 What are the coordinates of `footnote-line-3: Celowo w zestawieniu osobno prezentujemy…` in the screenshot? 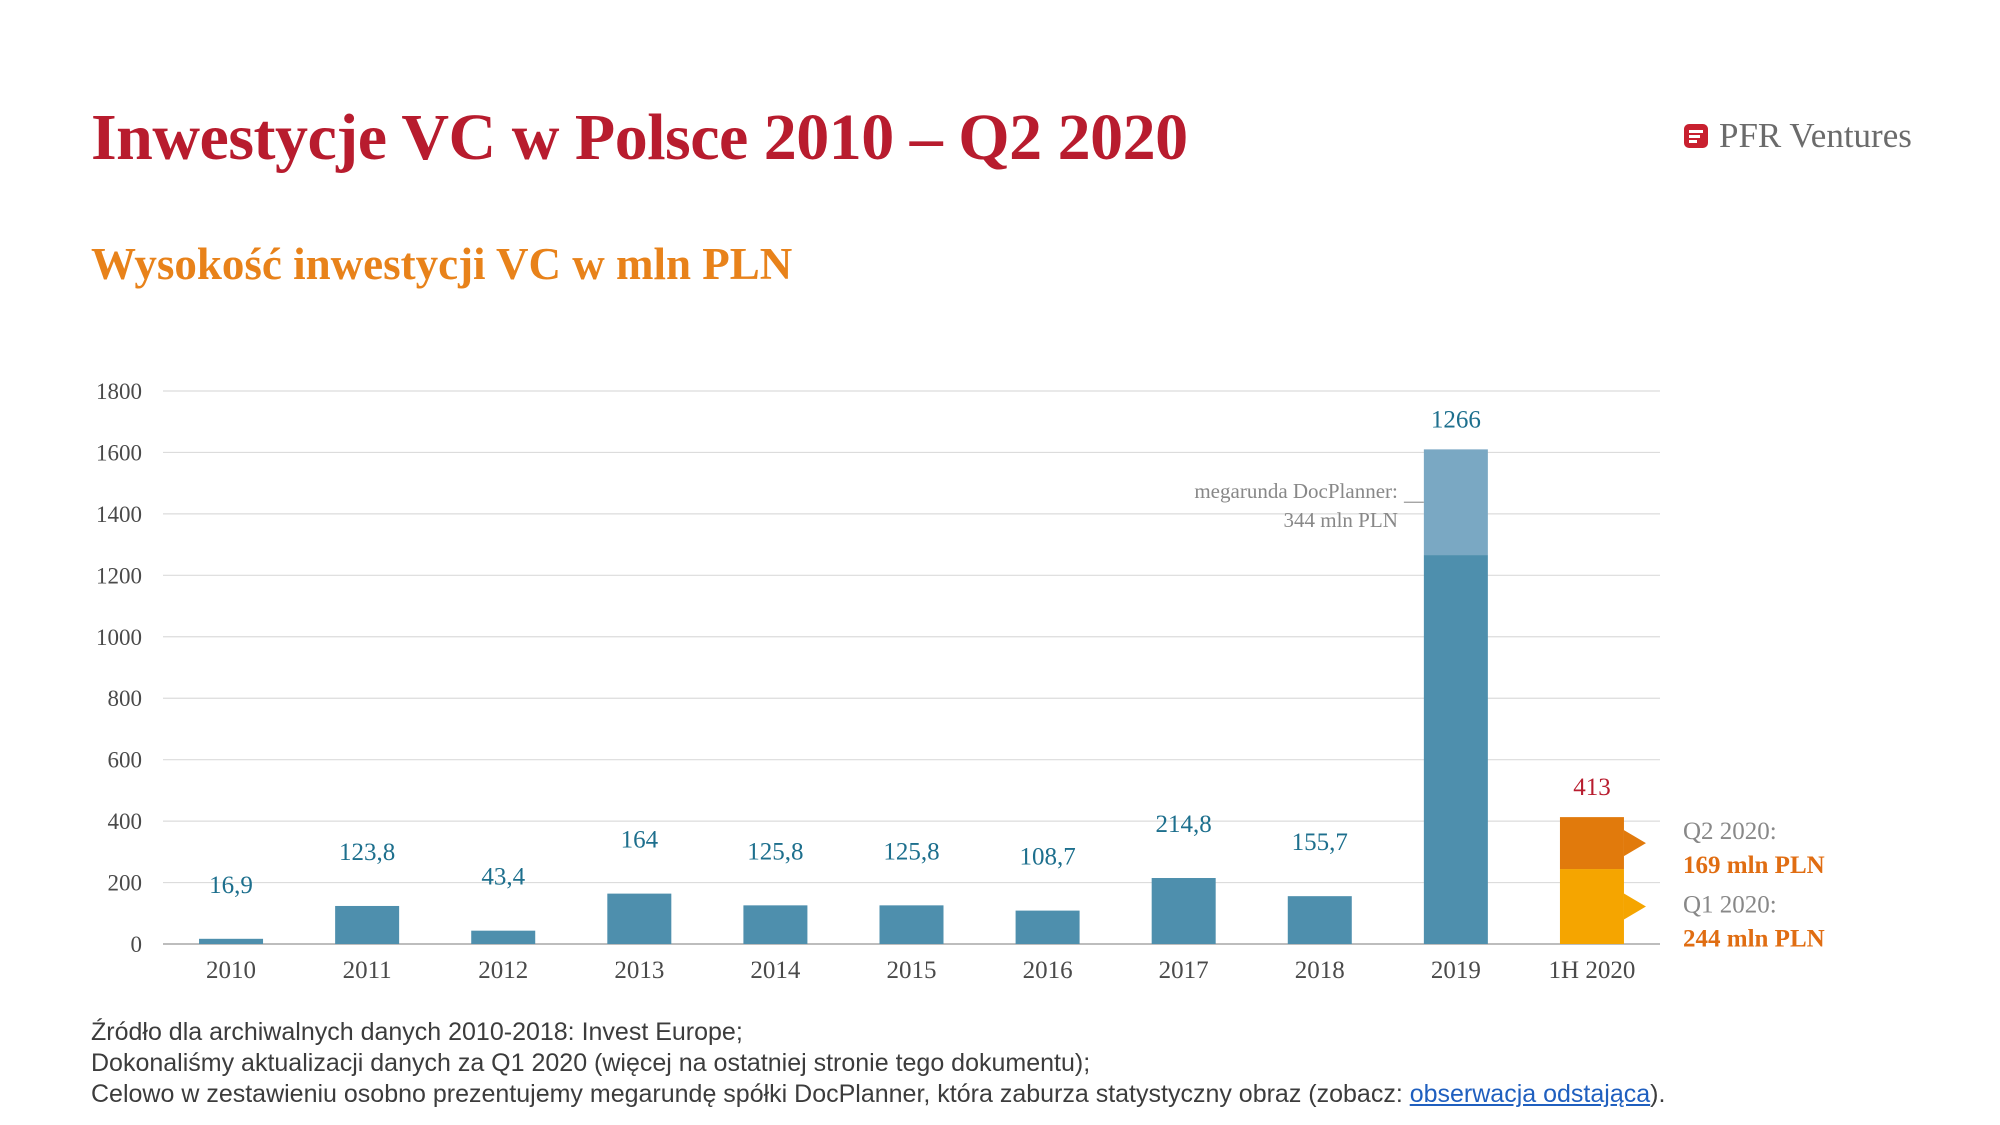 It's located at (991, 1094).